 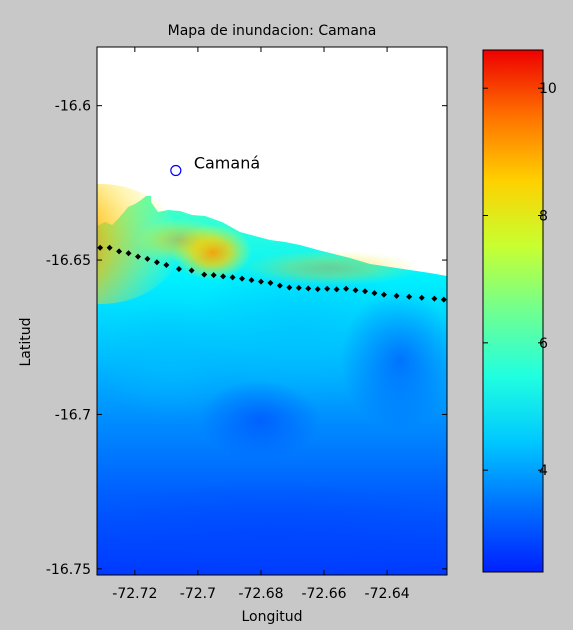 I want to click on coastline-markers, so click(x=272, y=273).